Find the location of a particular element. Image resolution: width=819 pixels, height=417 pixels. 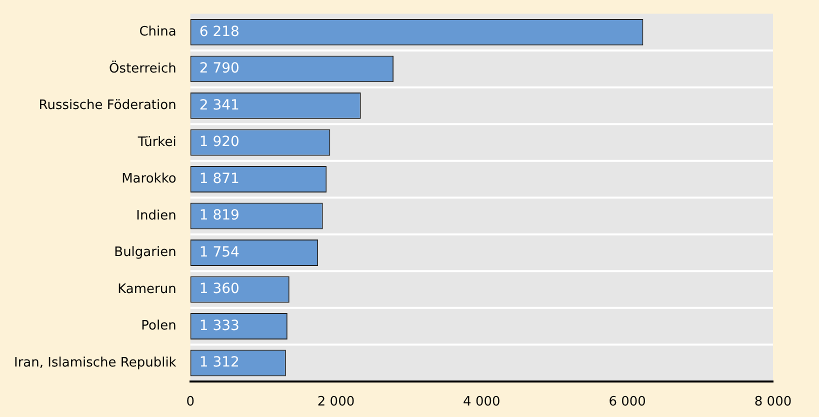

y-tick-label: Indien is located at coordinates (156, 216).